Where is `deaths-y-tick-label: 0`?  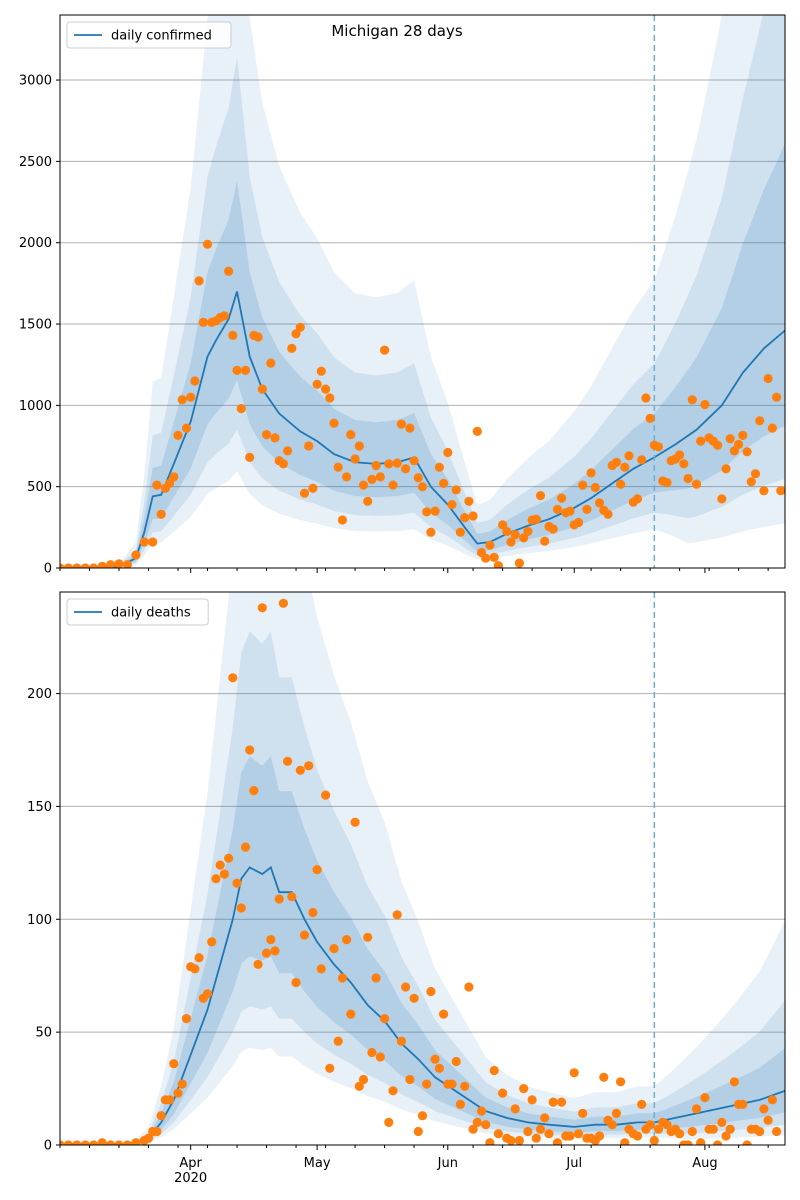 deaths-y-tick-label: 0 is located at coordinates (48, 1146).